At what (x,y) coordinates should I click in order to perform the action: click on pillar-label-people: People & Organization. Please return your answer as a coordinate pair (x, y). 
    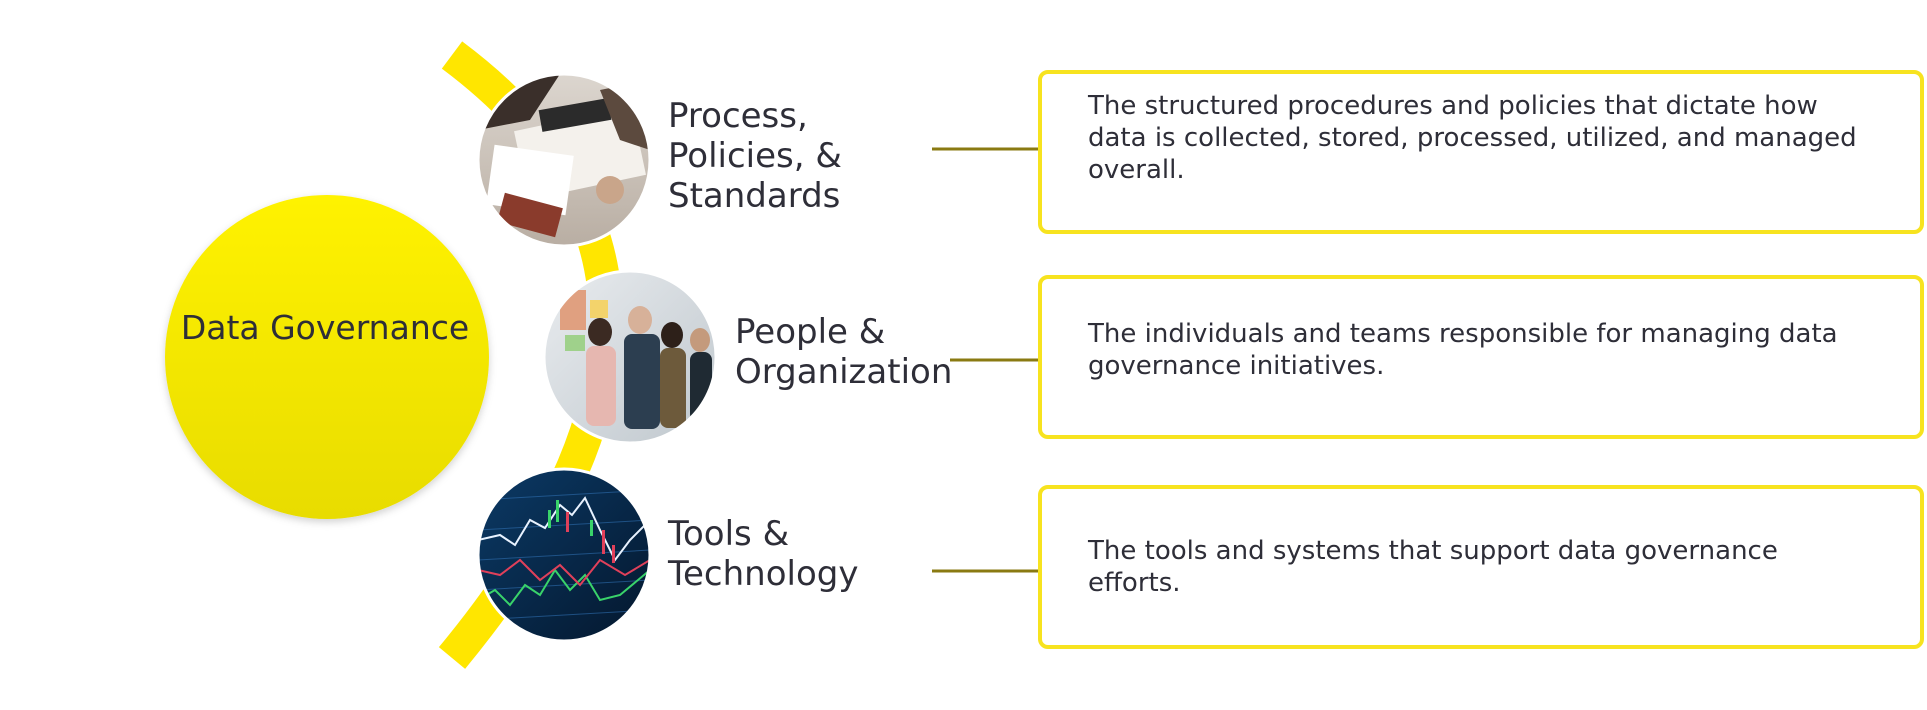
    Looking at the image, I should click on (855, 352).